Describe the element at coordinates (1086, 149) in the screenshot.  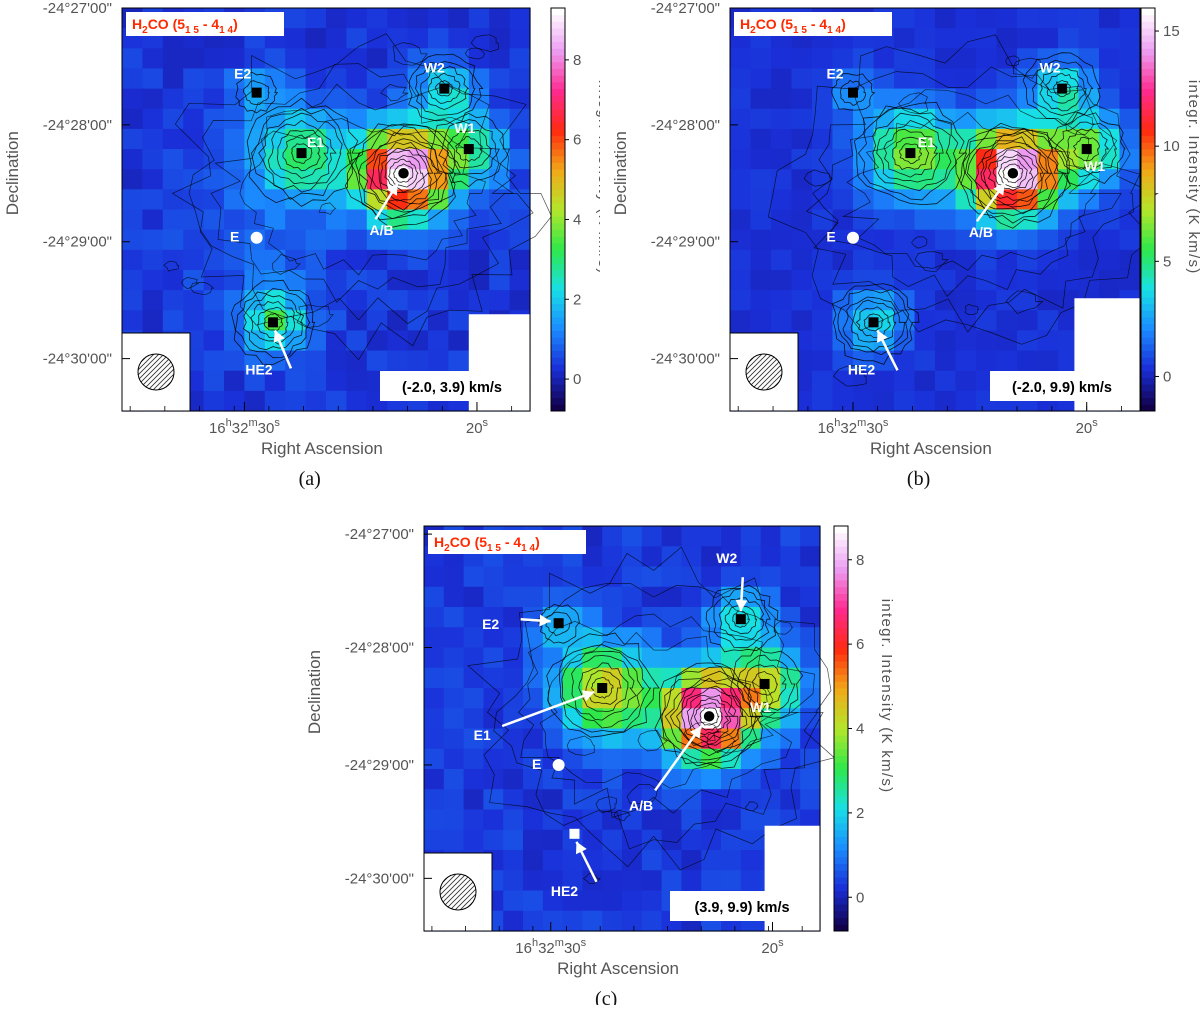
I see `source-marker-w1` at that location.